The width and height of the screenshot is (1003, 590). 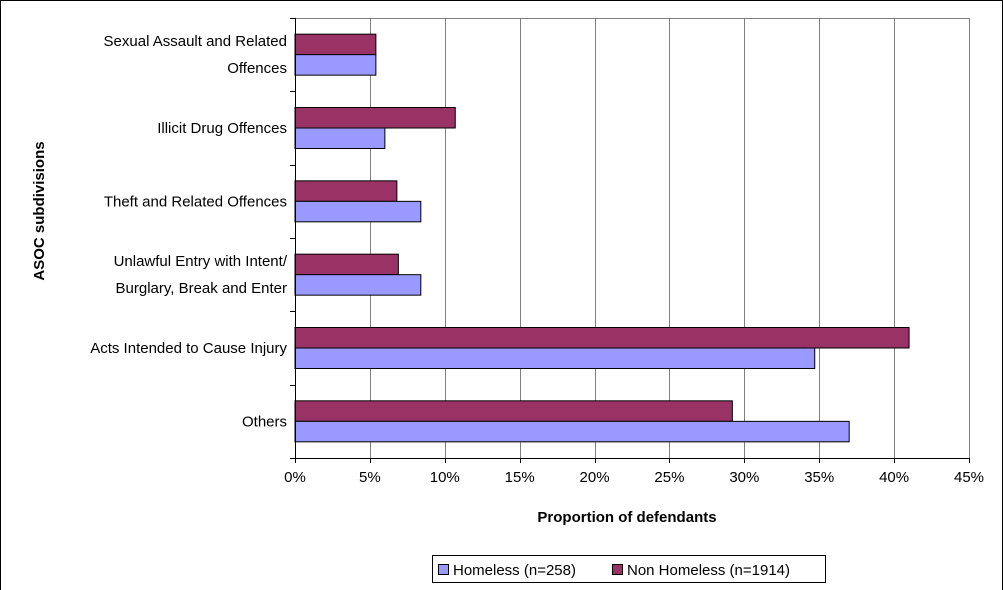 I want to click on x-tick-label: 40%, so click(x=894, y=477).